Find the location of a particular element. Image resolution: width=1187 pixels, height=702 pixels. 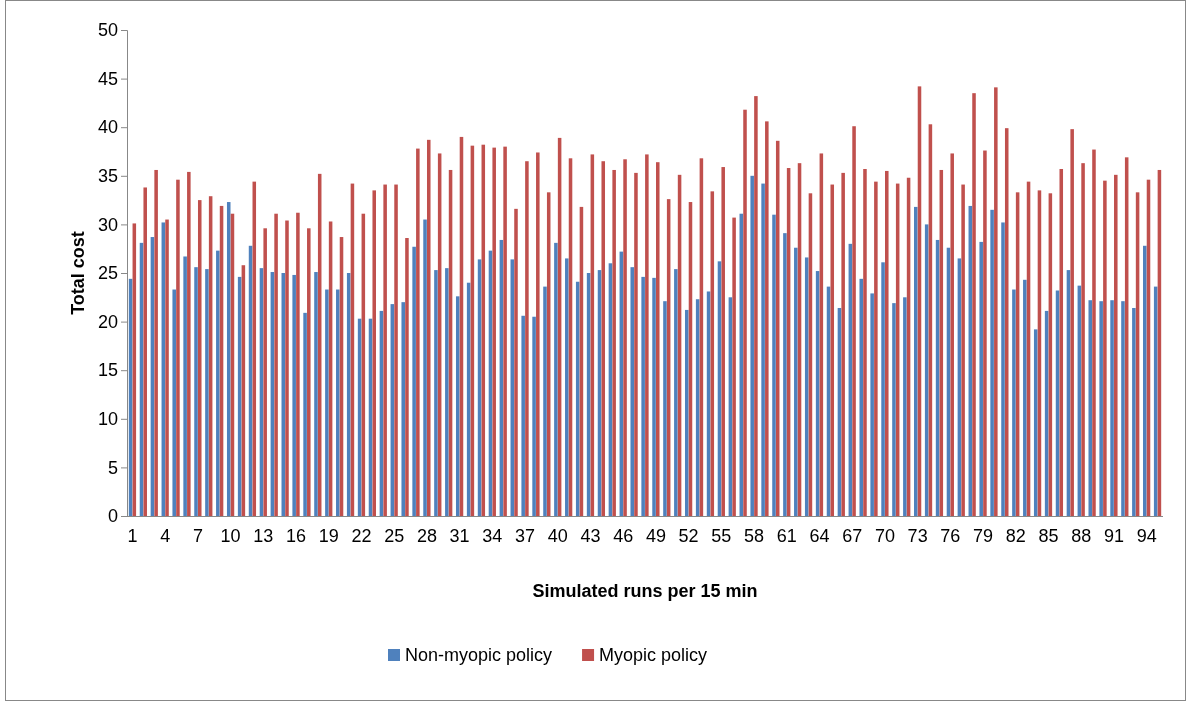

y-tick-label: 15 is located at coordinates (107, 370).